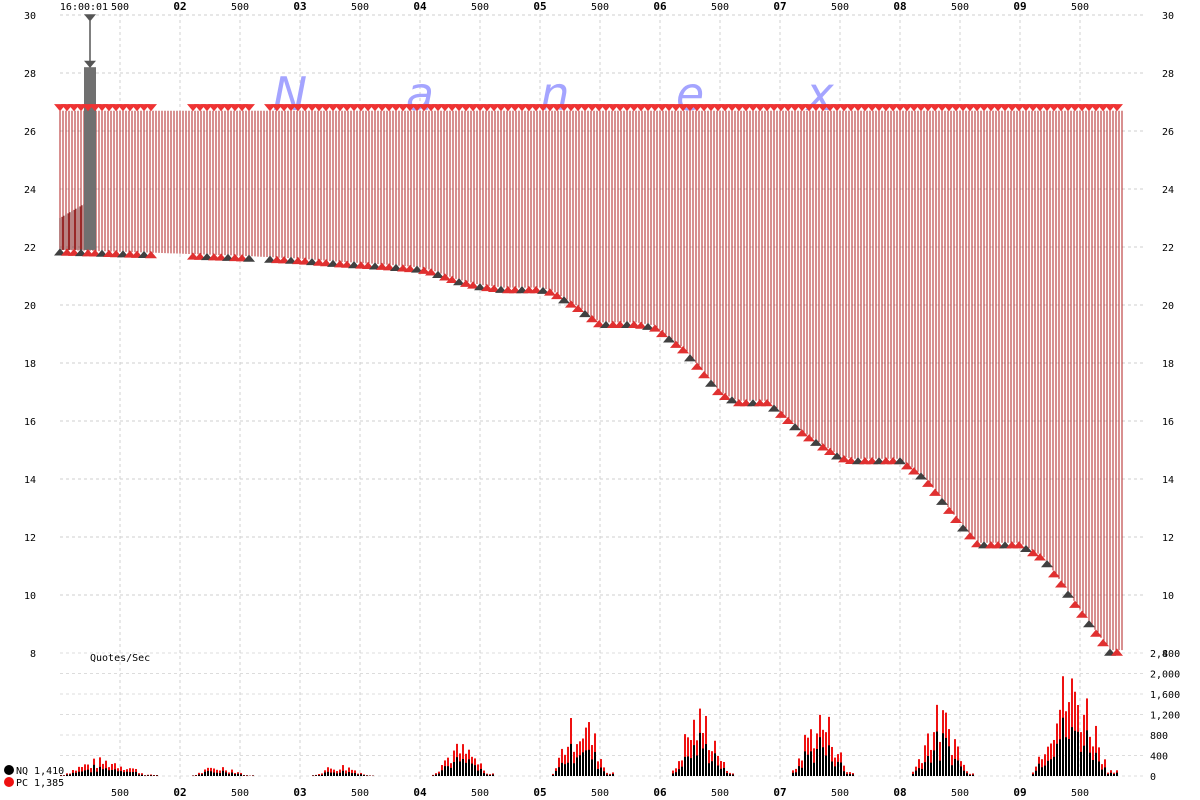  Describe the element at coordinates (1165, 695) in the screenshot. I see `volume-tick-label: 1,600` at that location.